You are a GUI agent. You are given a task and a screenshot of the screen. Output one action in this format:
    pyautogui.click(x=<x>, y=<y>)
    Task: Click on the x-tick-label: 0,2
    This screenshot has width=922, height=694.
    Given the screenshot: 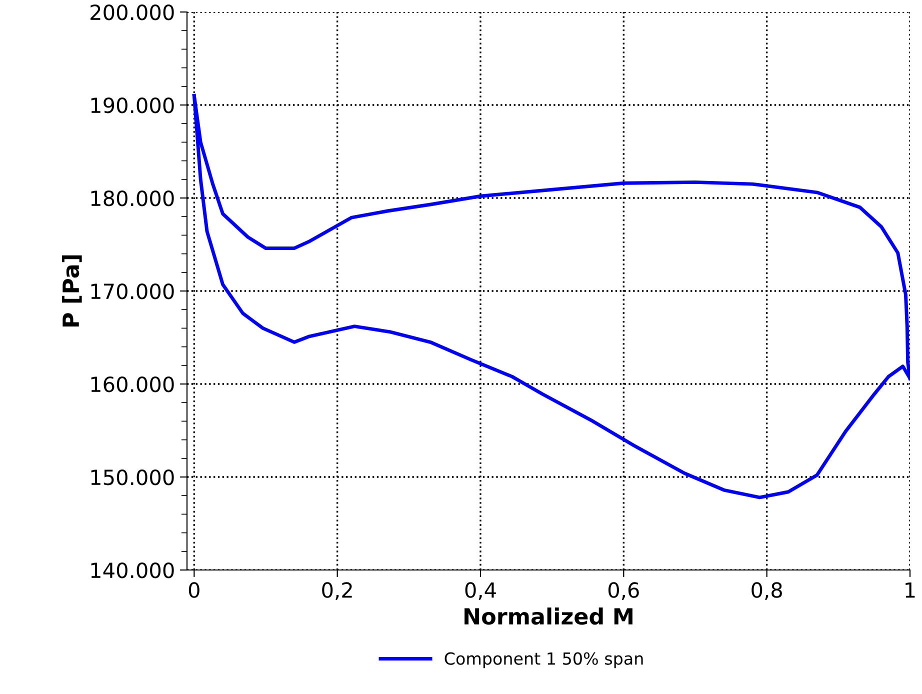 What is the action you would take?
    pyautogui.click(x=337, y=591)
    